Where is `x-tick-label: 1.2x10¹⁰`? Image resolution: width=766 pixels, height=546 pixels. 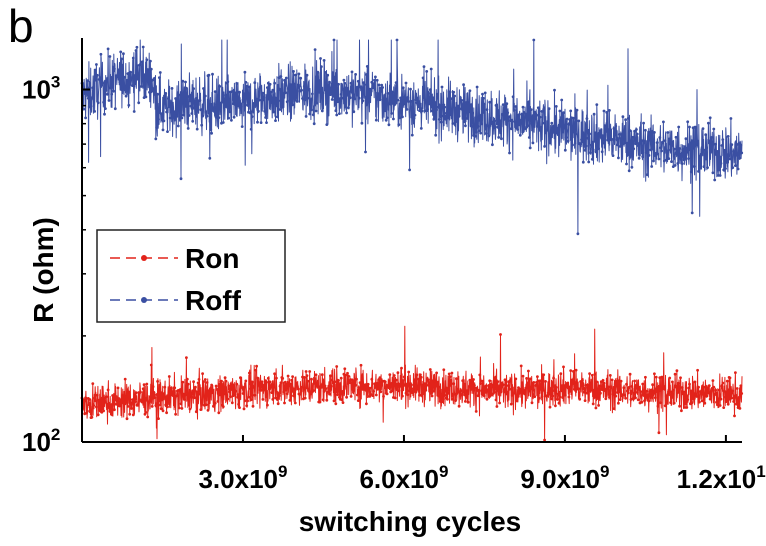
x-tick-label: 1.2x10¹⁰ is located at coordinates (721, 478).